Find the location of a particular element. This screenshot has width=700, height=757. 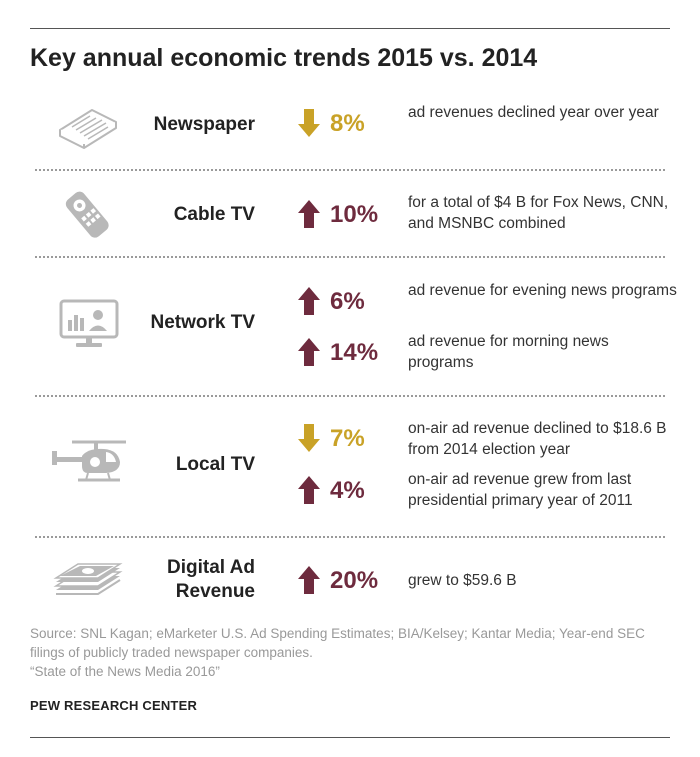

row-label-cable-tv: Cable TV is located at coordinates (214, 214).